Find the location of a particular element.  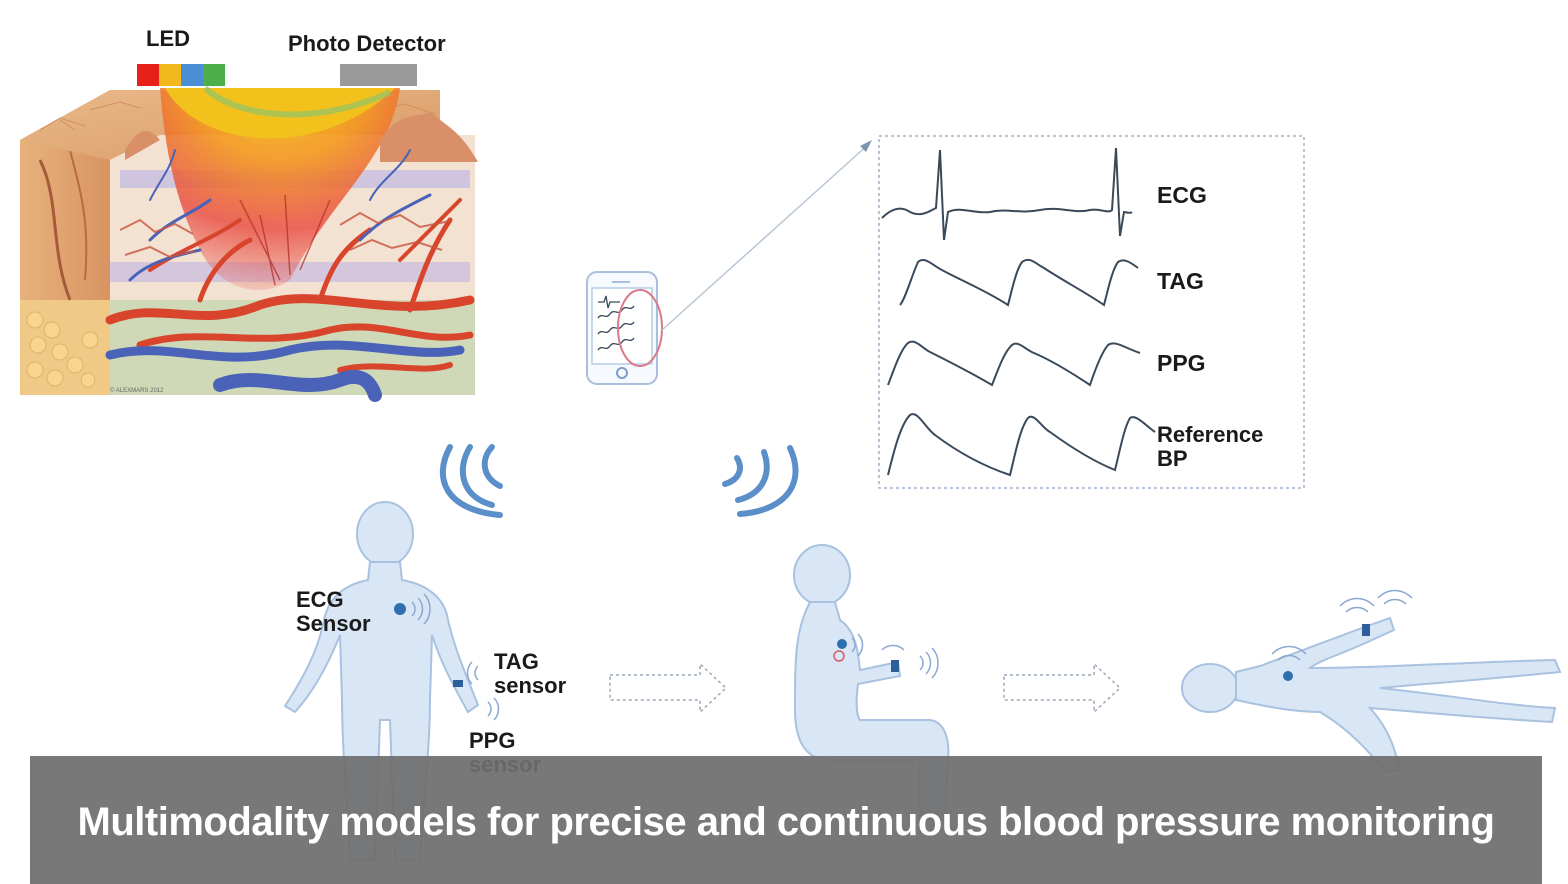

light-path is located at coordinates (280, 189).